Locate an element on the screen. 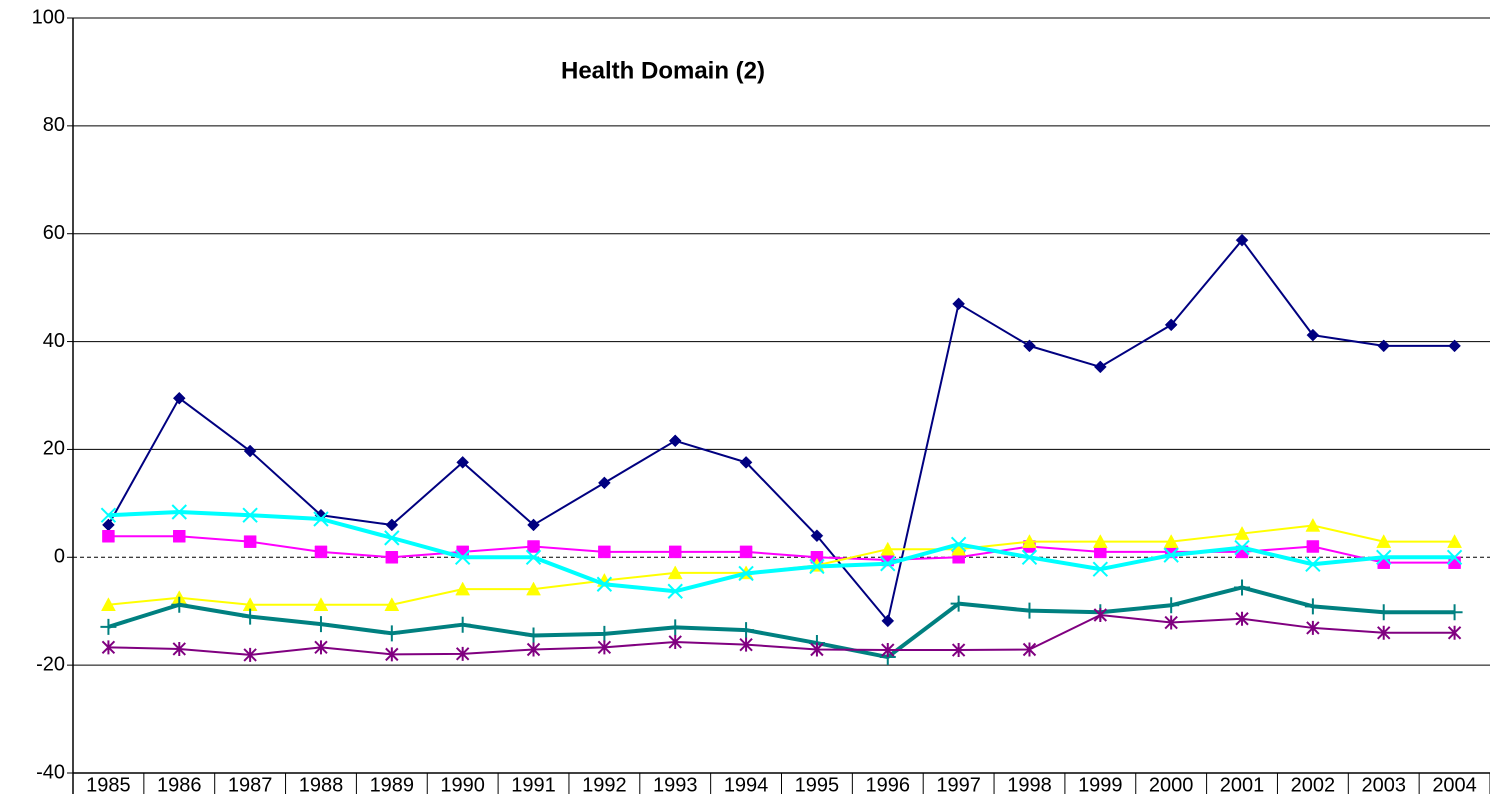 Image resolution: width=1490 pixels, height=794 pixels. y-tick-label: 20 is located at coordinates (54, 449).